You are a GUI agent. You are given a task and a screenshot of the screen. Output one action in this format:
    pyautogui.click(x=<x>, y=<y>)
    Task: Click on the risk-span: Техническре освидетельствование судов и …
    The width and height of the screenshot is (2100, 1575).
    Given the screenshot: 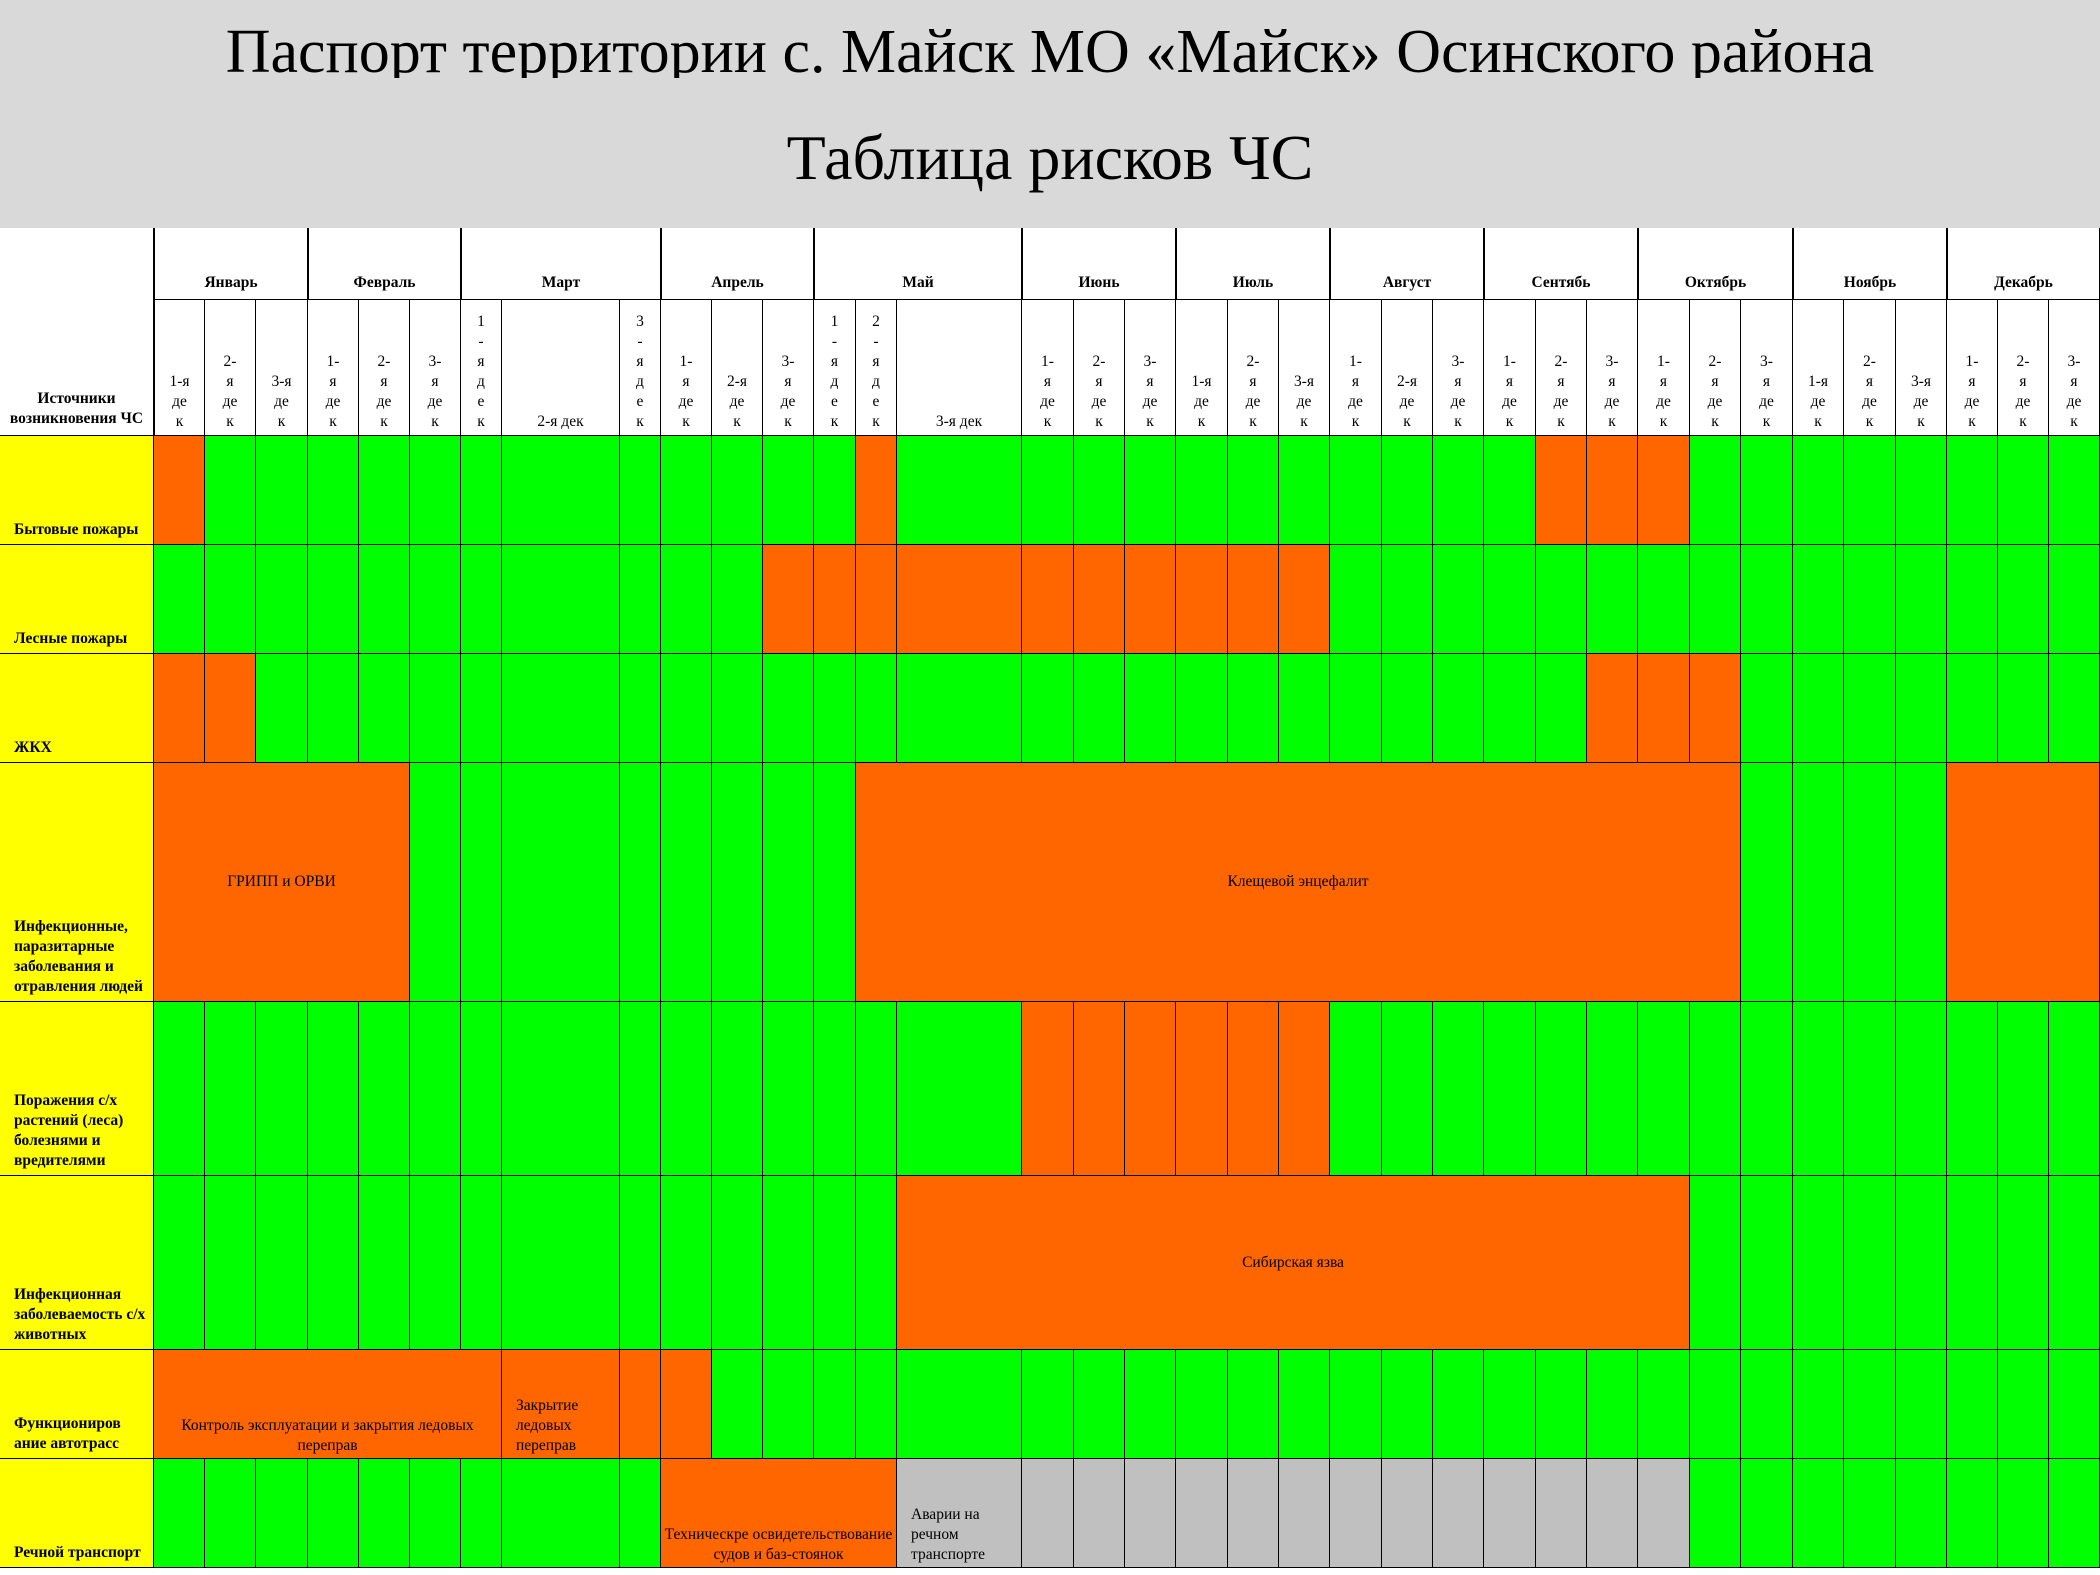 What is the action you would take?
    pyautogui.click(x=779, y=1513)
    